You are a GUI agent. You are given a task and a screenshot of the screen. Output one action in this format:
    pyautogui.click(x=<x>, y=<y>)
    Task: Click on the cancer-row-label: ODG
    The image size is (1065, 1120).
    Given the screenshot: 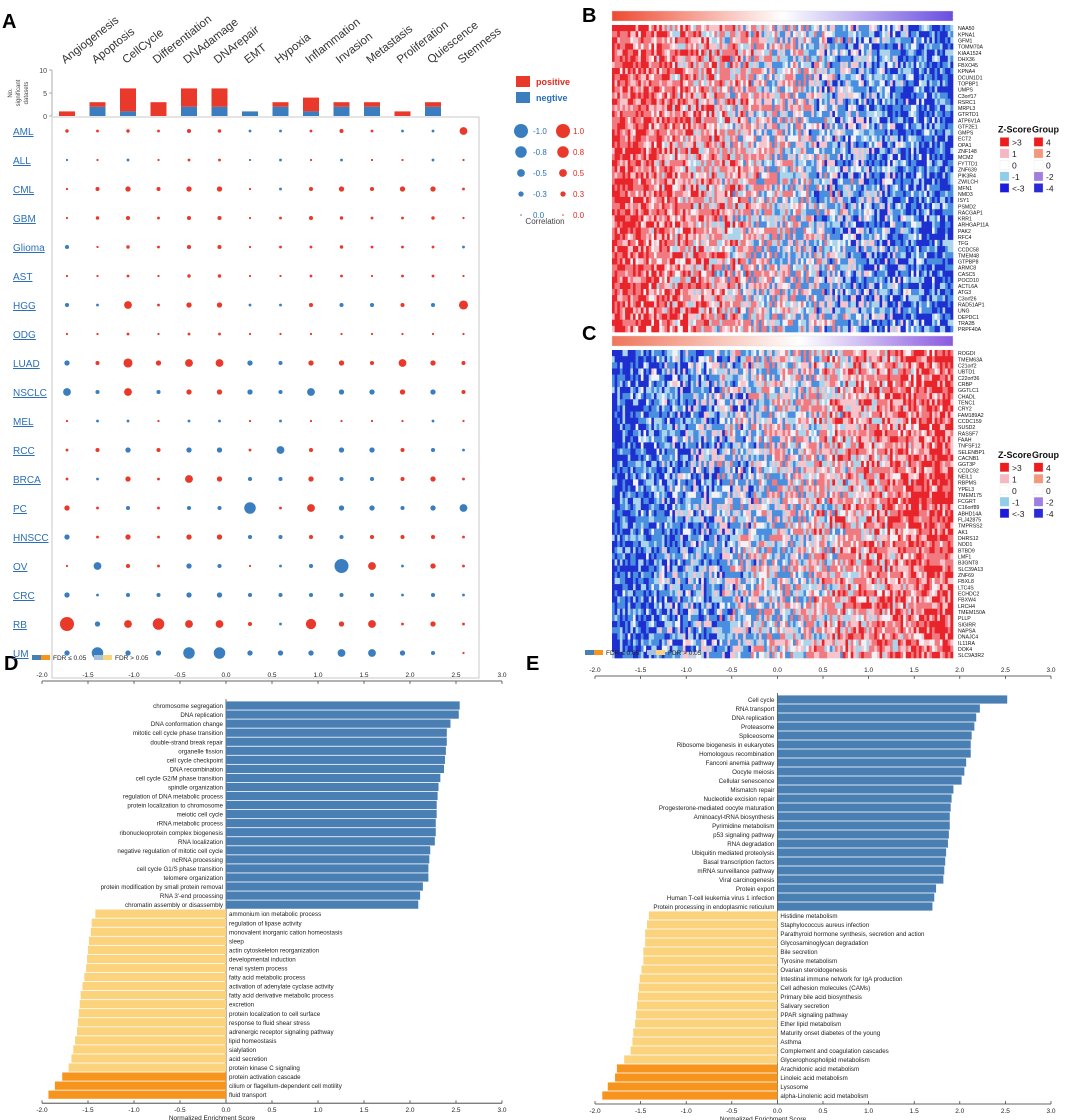 What is the action you would take?
    pyautogui.click(x=24, y=335)
    